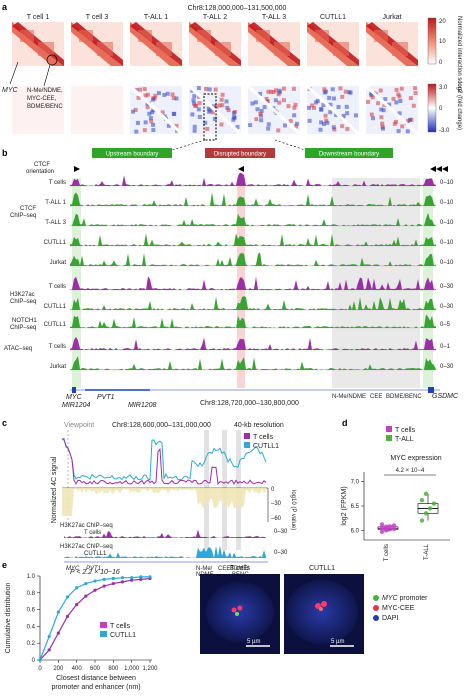  I want to click on shade-enhancers, so click(376, 283).